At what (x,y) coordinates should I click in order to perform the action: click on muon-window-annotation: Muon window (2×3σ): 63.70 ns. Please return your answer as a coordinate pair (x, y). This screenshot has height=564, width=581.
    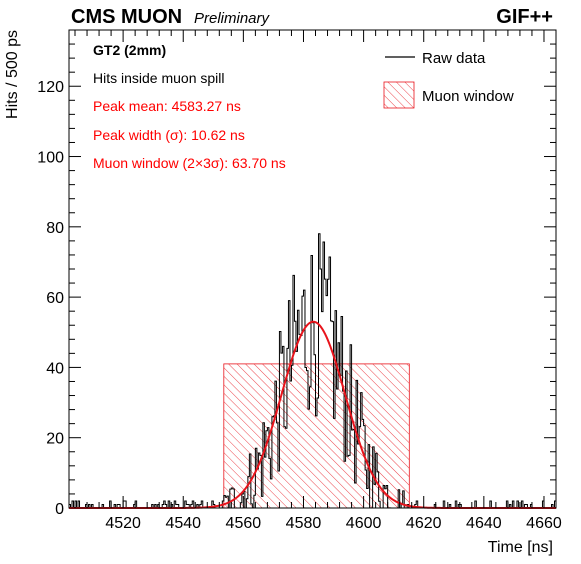
    Looking at the image, I should click on (189, 163).